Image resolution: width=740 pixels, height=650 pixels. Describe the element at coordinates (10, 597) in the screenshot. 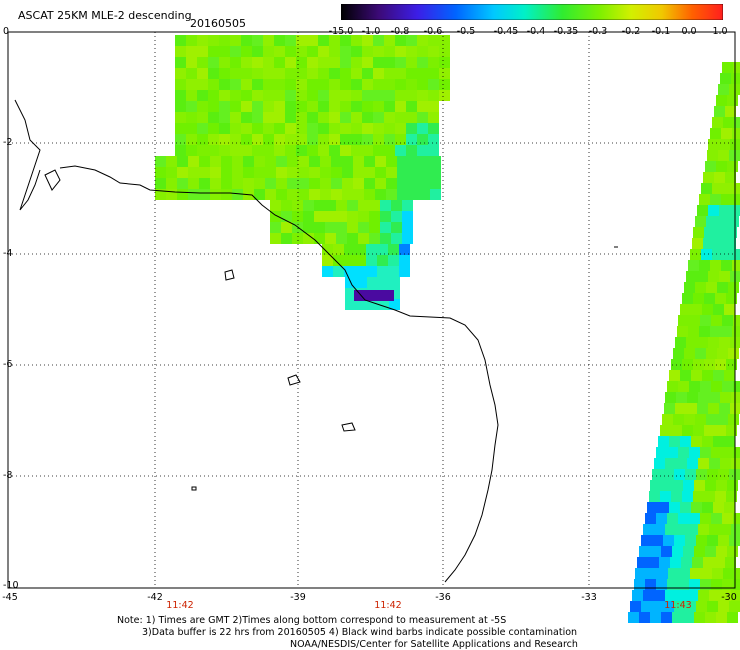

I see `lon-label-45: -45` at that location.